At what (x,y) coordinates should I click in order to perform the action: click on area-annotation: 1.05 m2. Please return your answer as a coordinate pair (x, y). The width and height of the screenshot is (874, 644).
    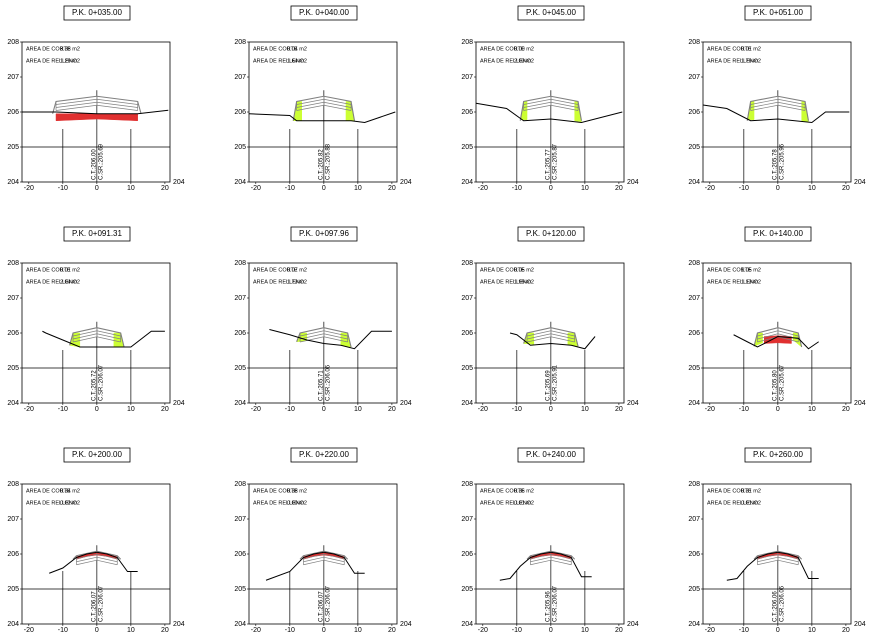
    Looking at the image, I should click on (751, 270).